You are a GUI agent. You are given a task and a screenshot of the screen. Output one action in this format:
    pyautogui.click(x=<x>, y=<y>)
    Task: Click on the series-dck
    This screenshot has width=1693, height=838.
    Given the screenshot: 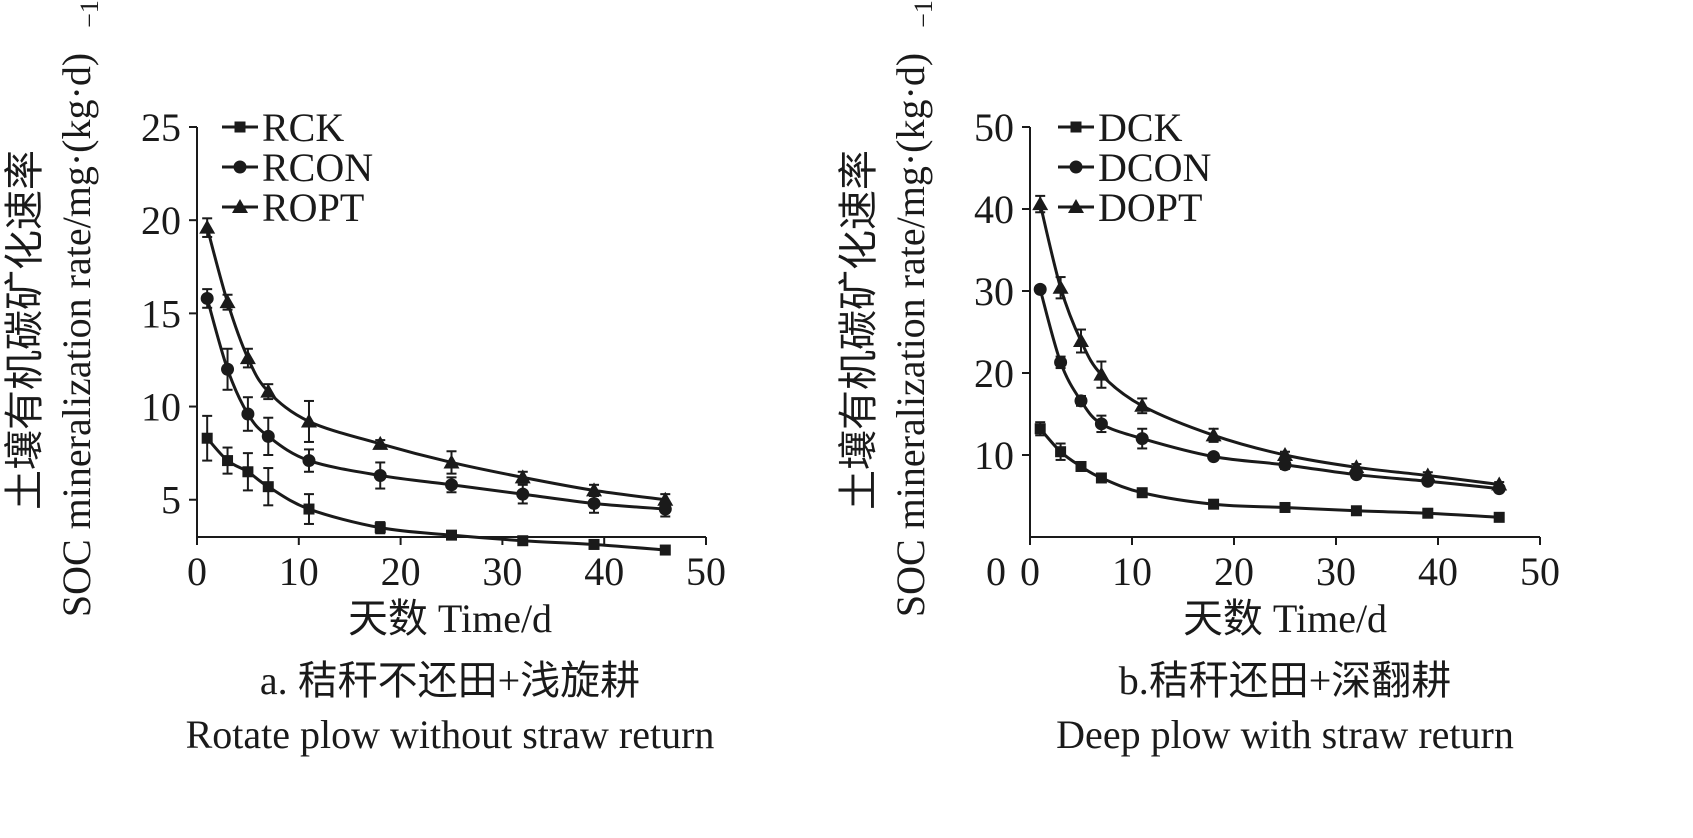 What is the action you would take?
    pyautogui.click(x=1269, y=472)
    